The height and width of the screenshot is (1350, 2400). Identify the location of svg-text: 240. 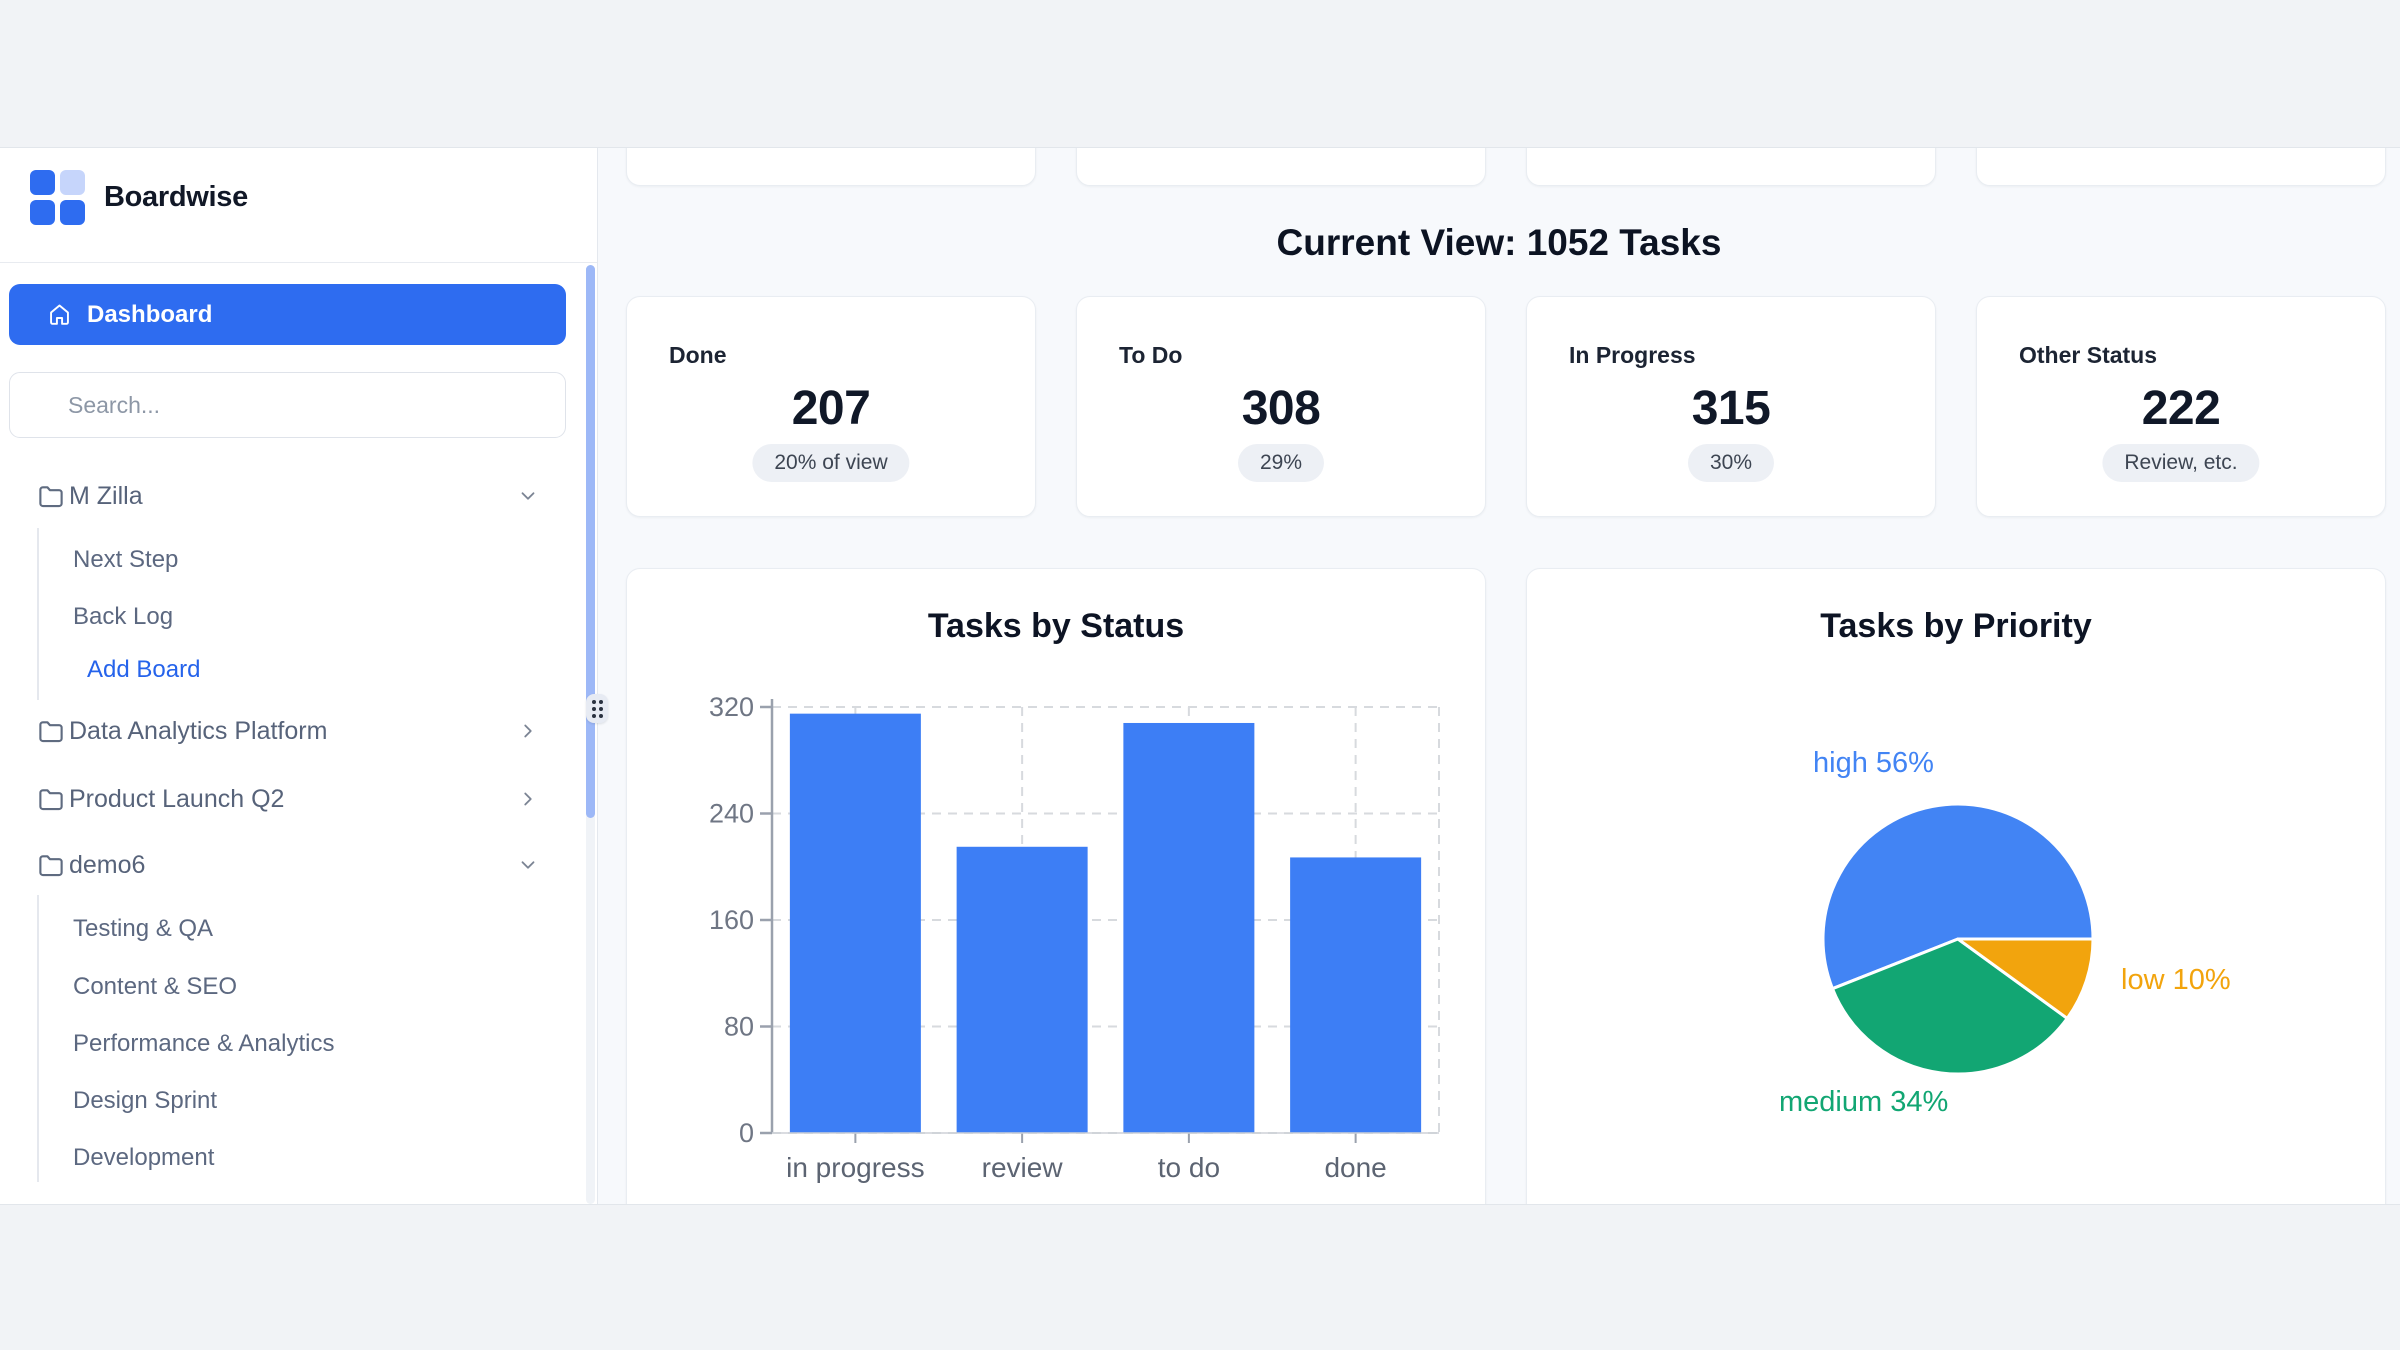
(731, 814).